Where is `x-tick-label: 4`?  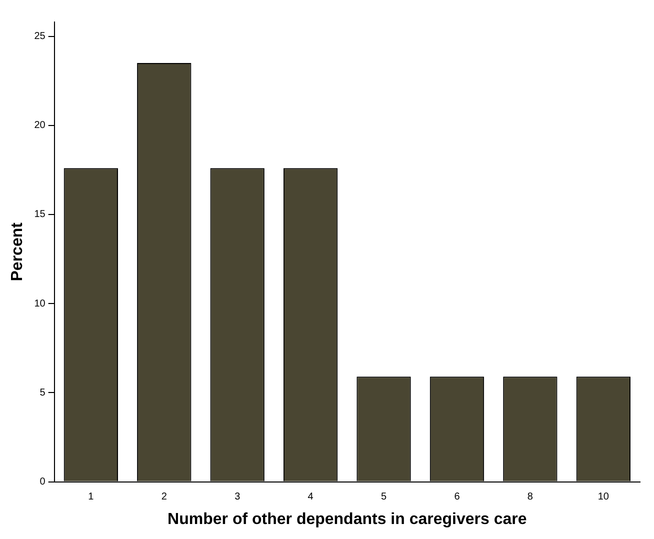
x-tick-label: 4 is located at coordinates (311, 497).